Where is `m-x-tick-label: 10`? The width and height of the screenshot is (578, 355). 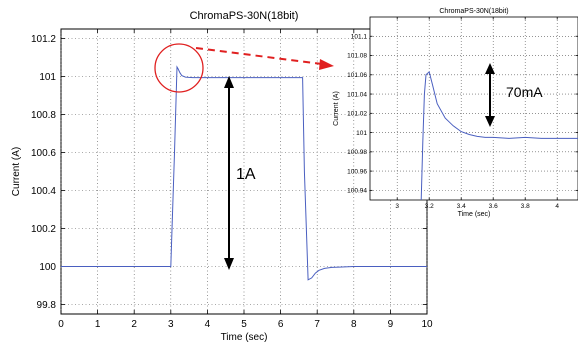 m-x-tick-label: 10 is located at coordinates (427, 324).